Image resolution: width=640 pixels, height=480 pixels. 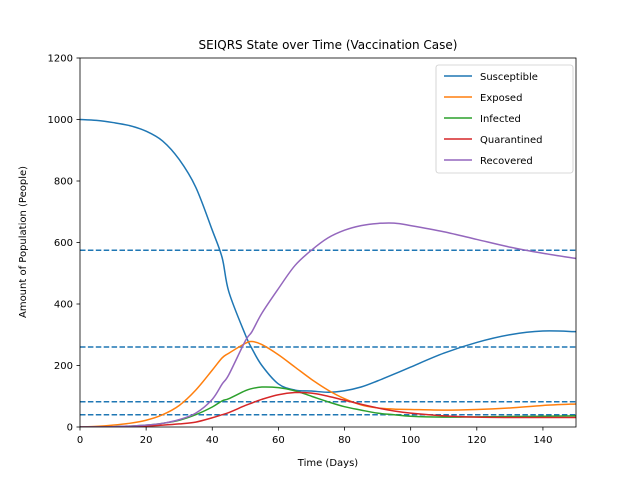 What do you see at coordinates (63, 305) in the screenshot?
I see `y-tick-label: 400` at bounding box center [63, 305].